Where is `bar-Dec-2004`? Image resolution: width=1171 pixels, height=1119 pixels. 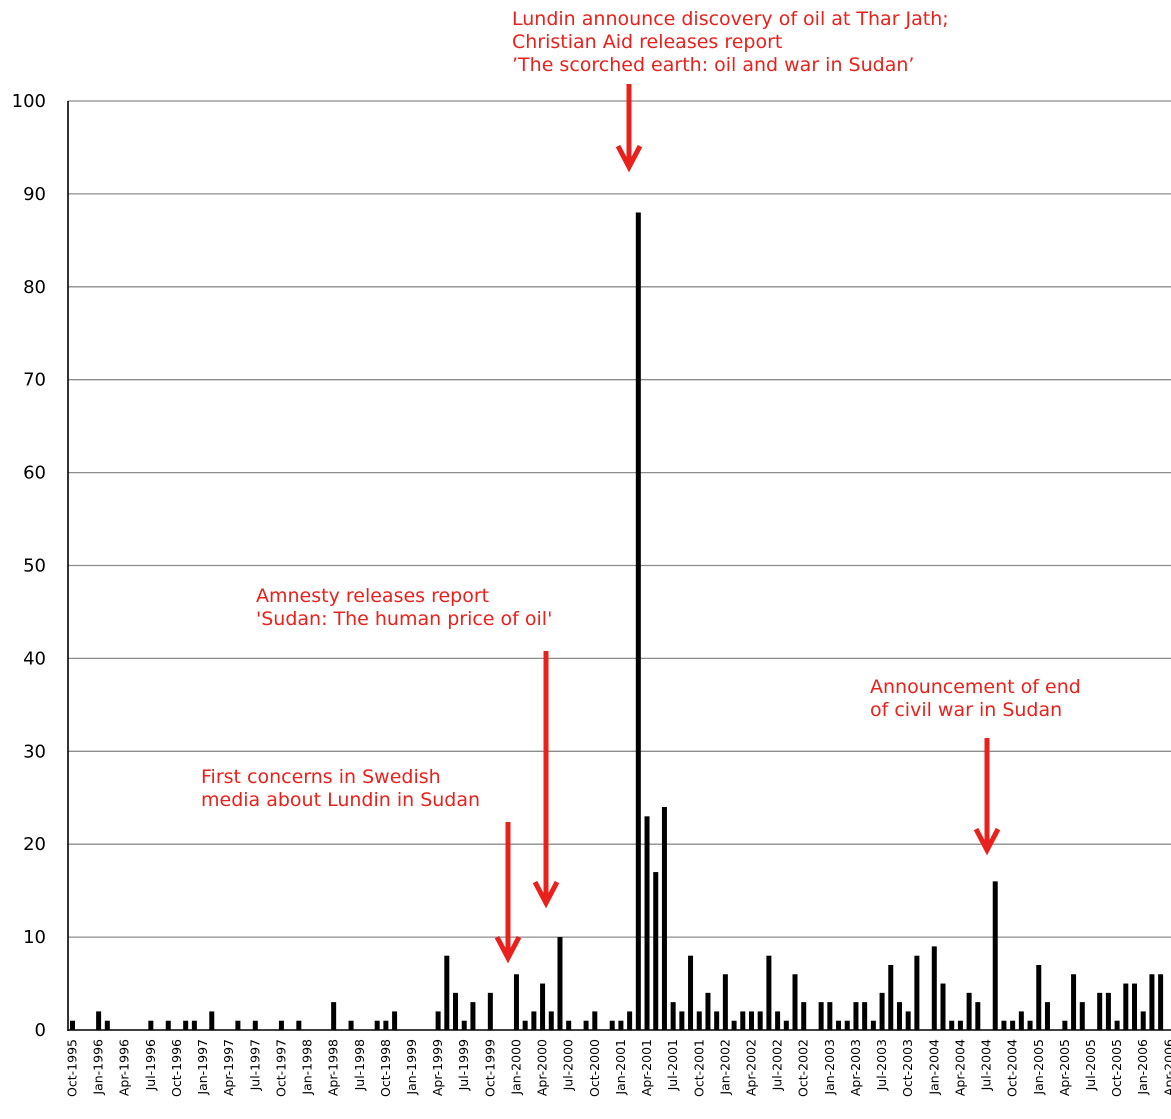 bar-Dec-2004 is located at coordinates (1030, 1025).